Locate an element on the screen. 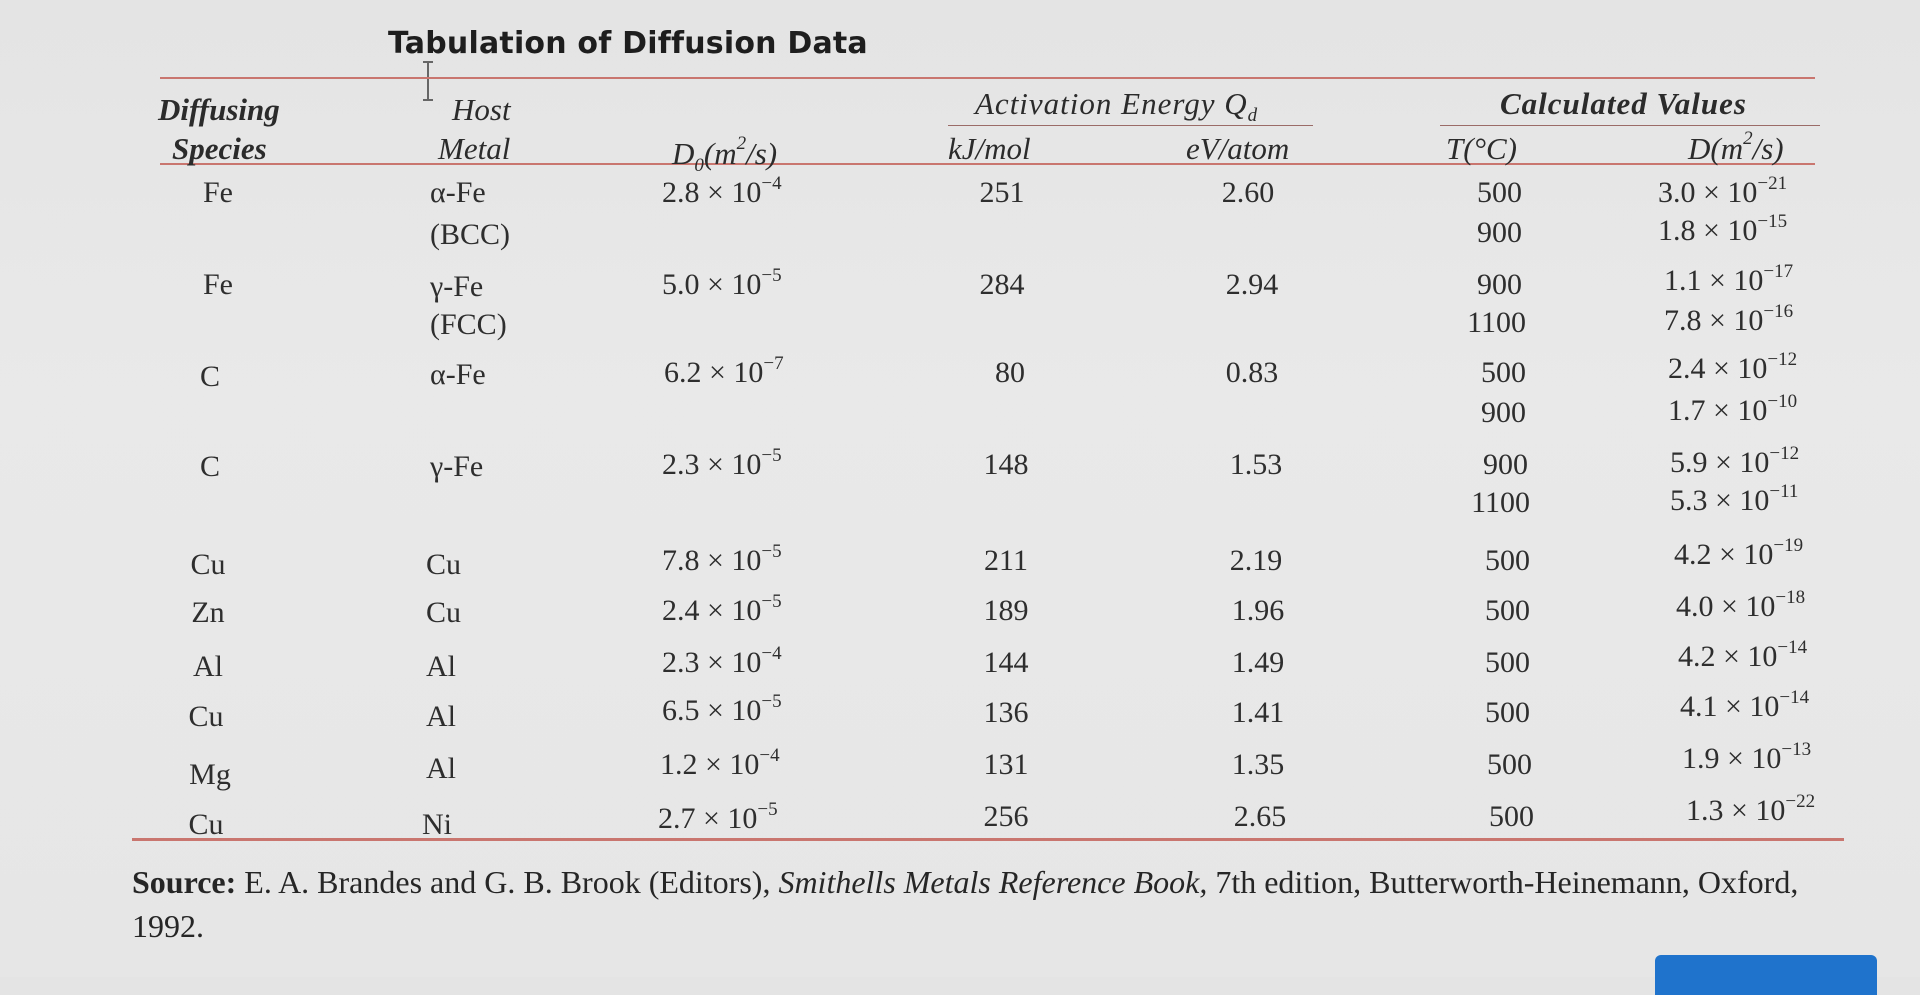 Image resolution: width=1920 pixels, height=995 pixels. header-host: Host is located at coordinates (481, 109).